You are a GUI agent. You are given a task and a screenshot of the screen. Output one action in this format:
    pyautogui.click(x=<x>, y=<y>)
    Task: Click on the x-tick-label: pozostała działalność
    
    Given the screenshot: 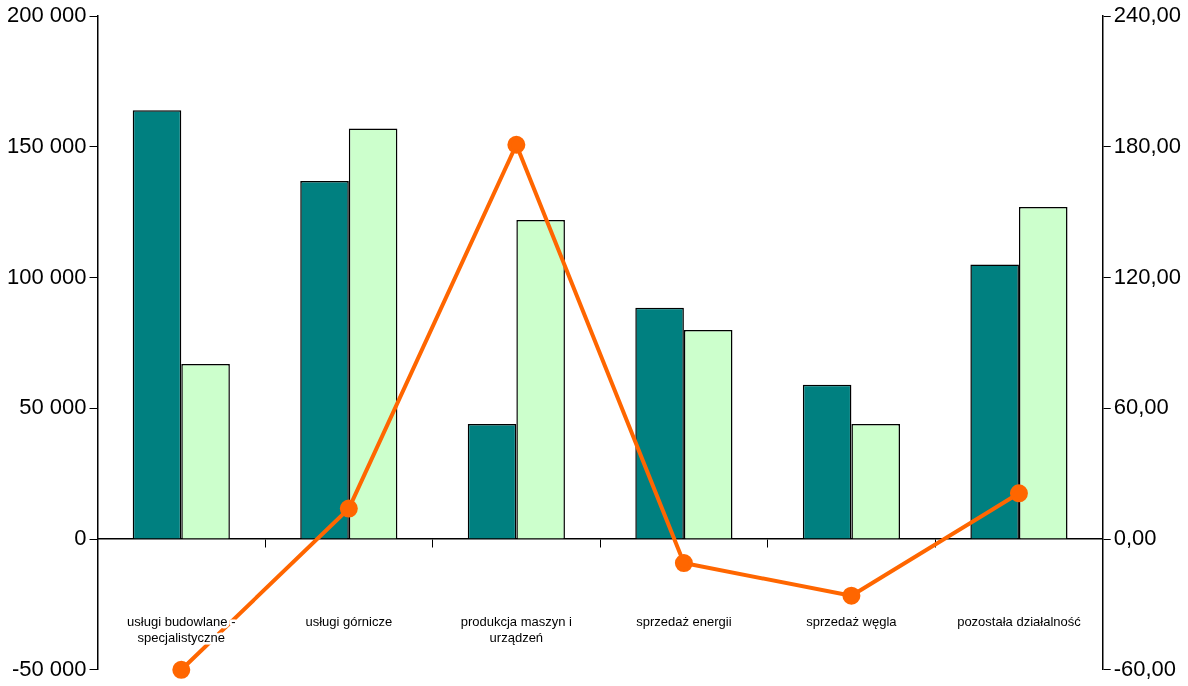 What is the action you would take?
    pyautogui.click(x=1019, y=622)
    